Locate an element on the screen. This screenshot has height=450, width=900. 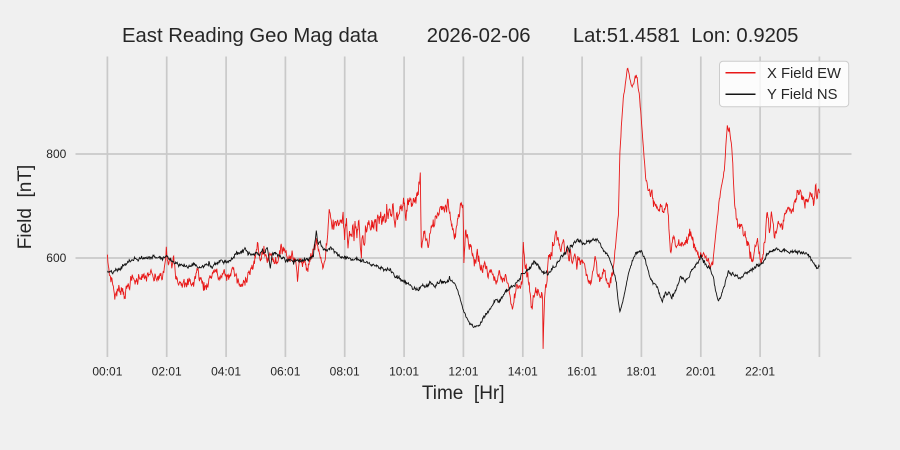
svg-text: X Field EW is located at coordinates (804, 74).